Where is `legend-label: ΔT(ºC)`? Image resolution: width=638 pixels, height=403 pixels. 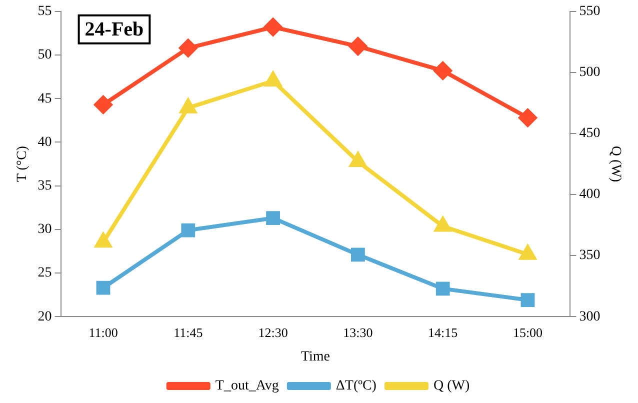 legend-label: ΔT(ºC) is located at coordinates (356, 386).